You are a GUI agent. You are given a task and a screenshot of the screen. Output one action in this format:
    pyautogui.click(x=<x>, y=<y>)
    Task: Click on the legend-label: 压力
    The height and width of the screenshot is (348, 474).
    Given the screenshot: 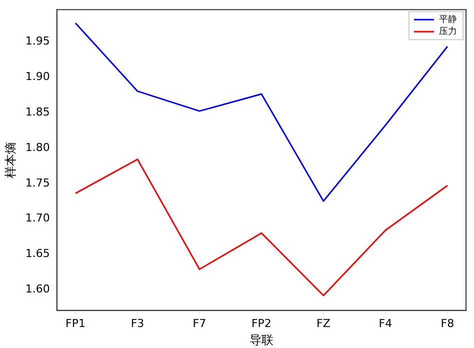 What is the action you would take?
    pyautogui.click(x=448, y=31)
    